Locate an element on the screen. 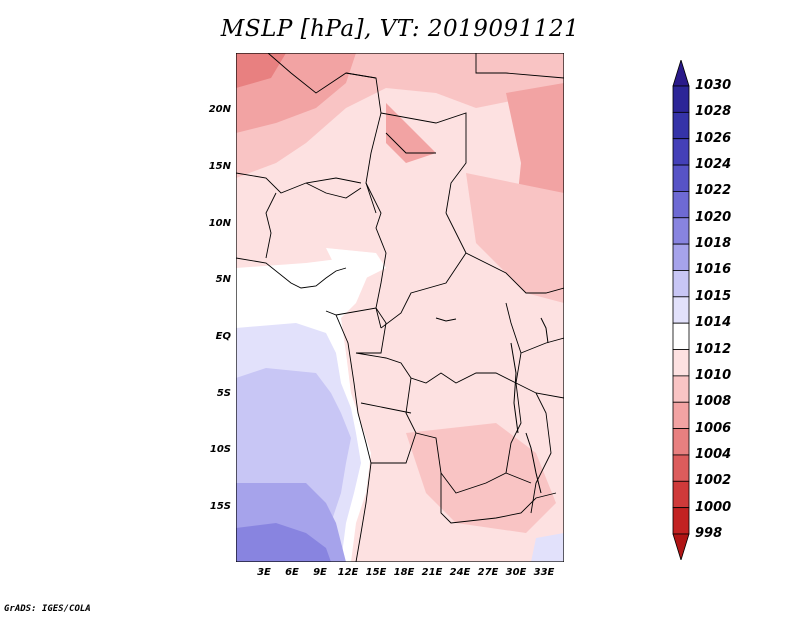 This screenshot has width=800, height=618. colorbar-label: 1026 is located at coordinates (713, 138).